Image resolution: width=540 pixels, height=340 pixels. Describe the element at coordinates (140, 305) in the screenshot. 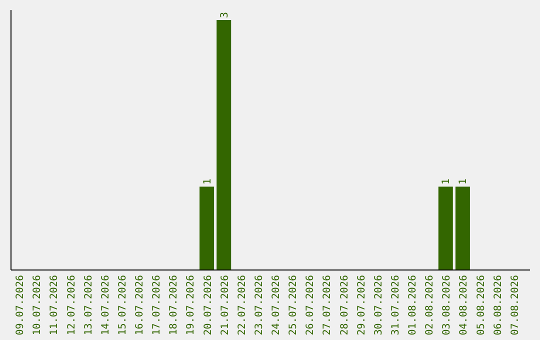

I see `x-tick-label: 16.07.2026` at that location.